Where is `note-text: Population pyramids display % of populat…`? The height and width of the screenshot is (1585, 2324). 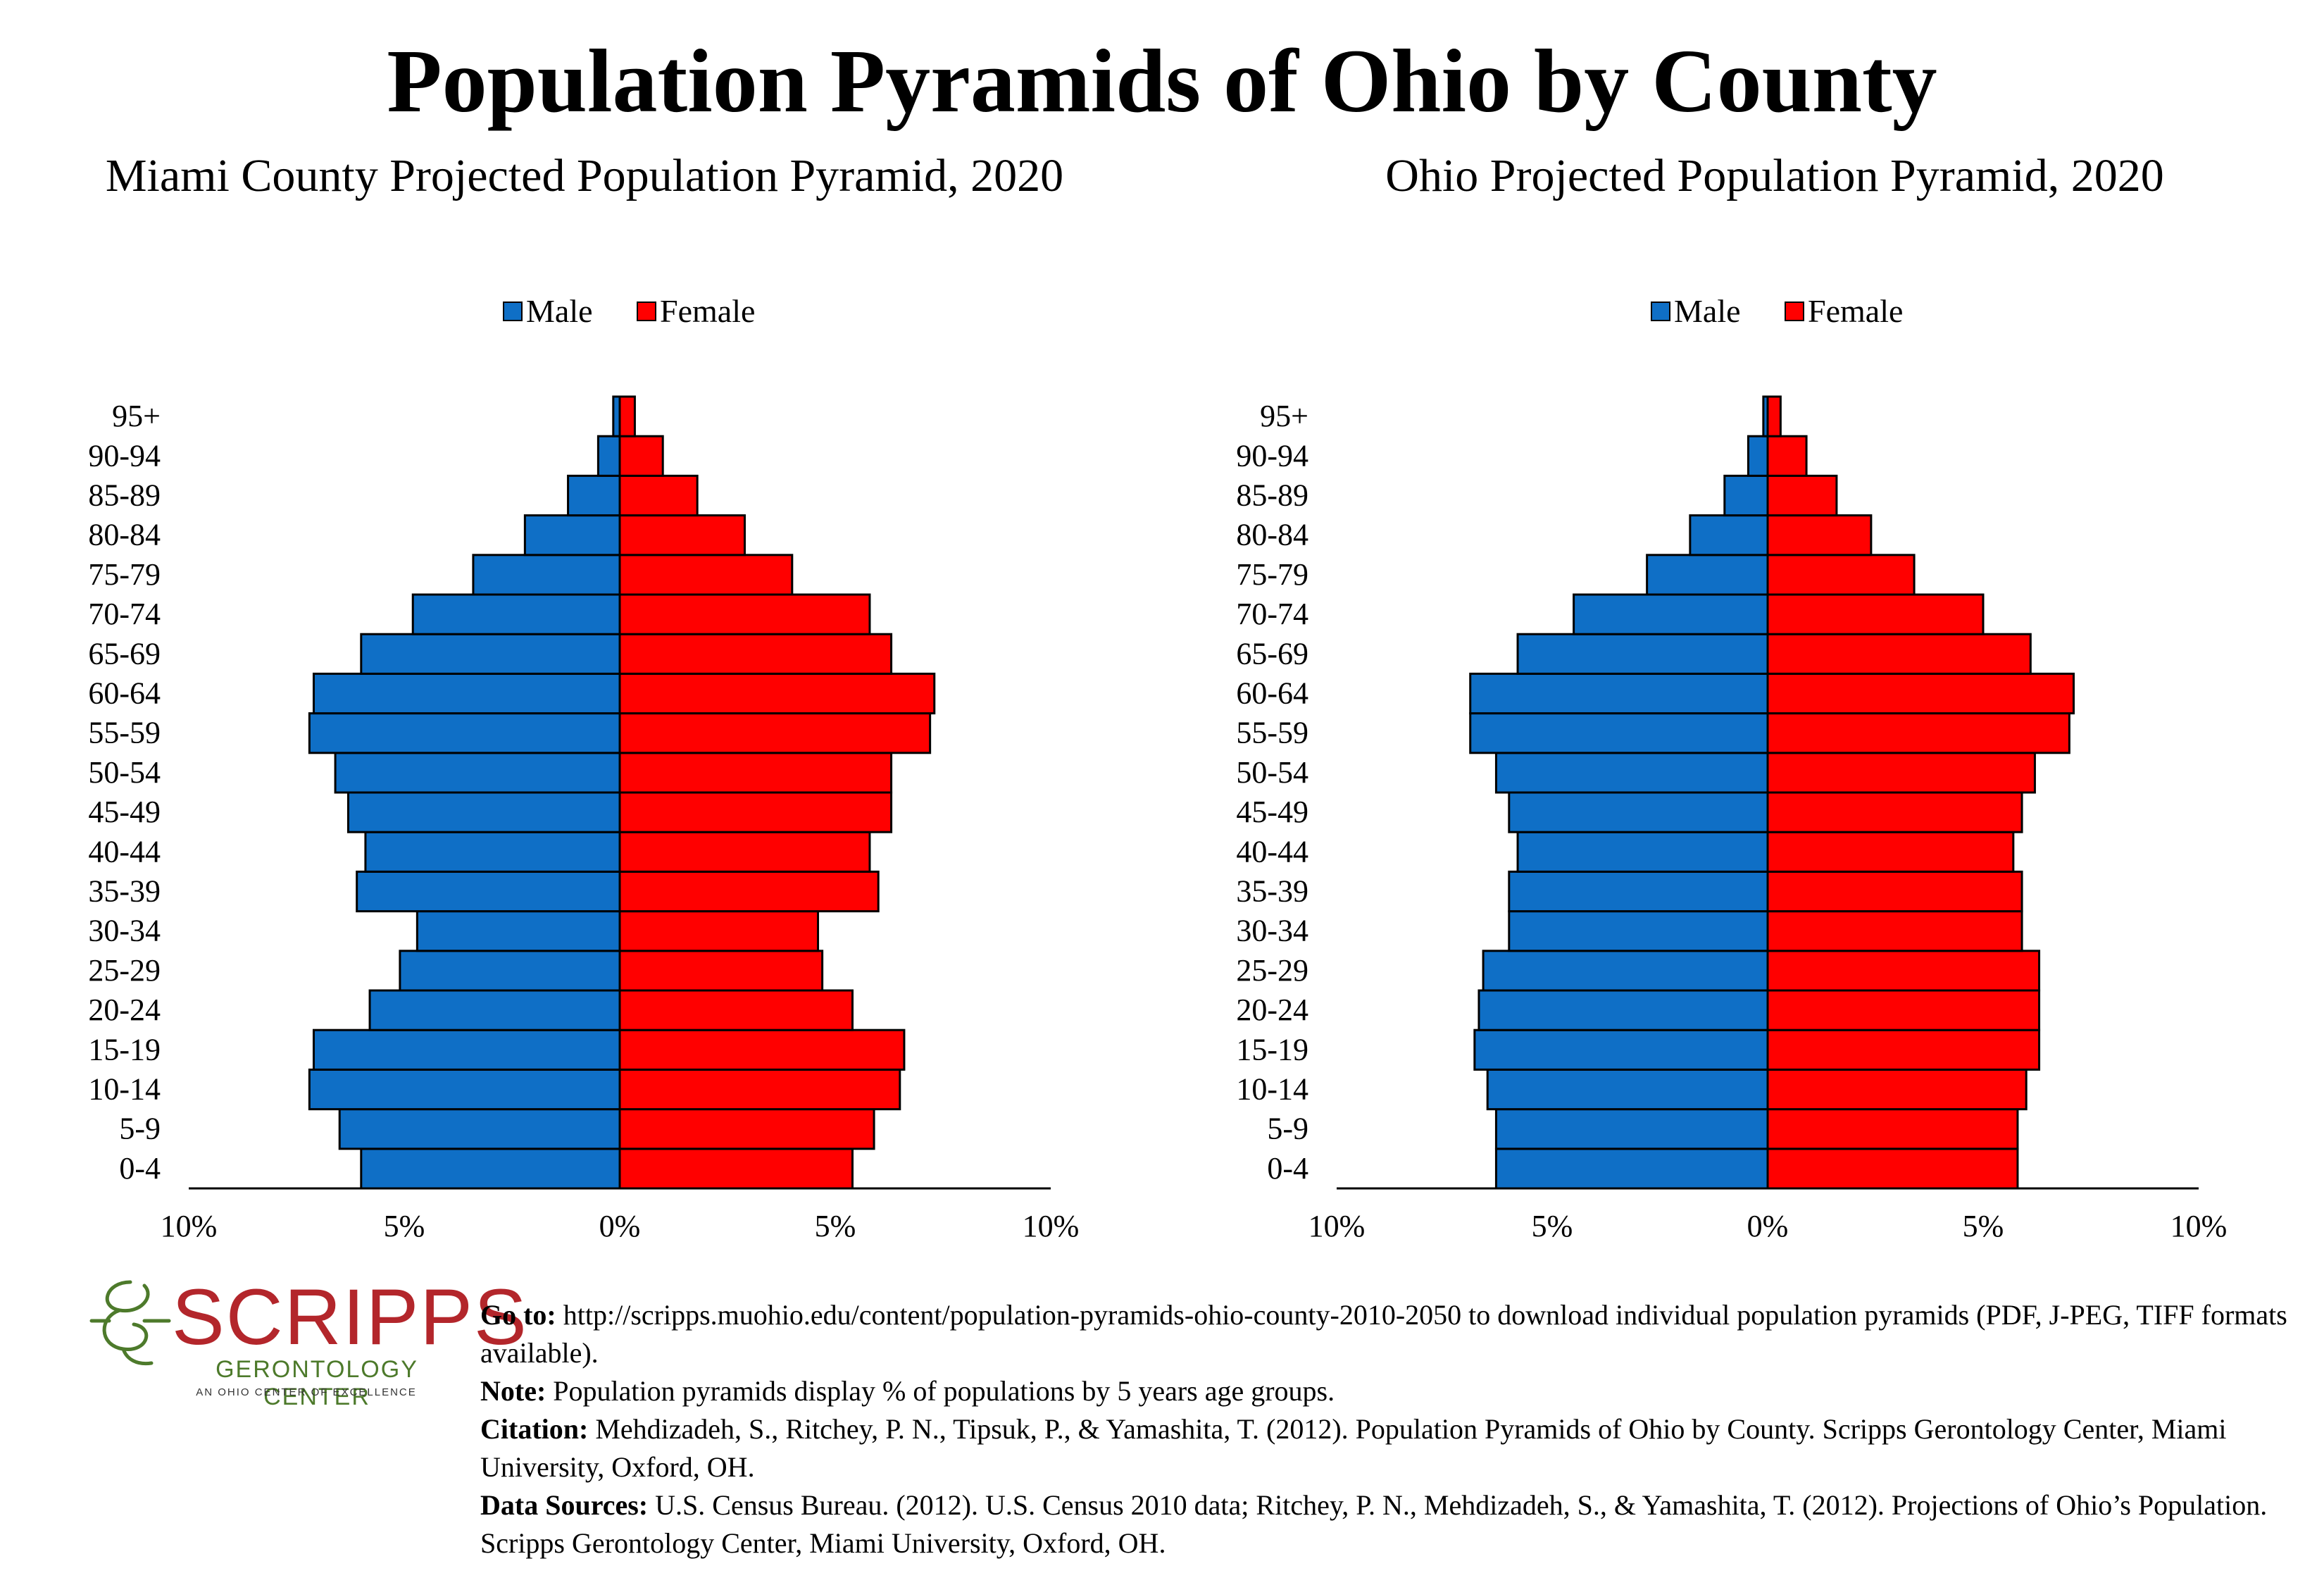
note-text: Population pyramids display % of populat… is located at coordinates (940, 1391).